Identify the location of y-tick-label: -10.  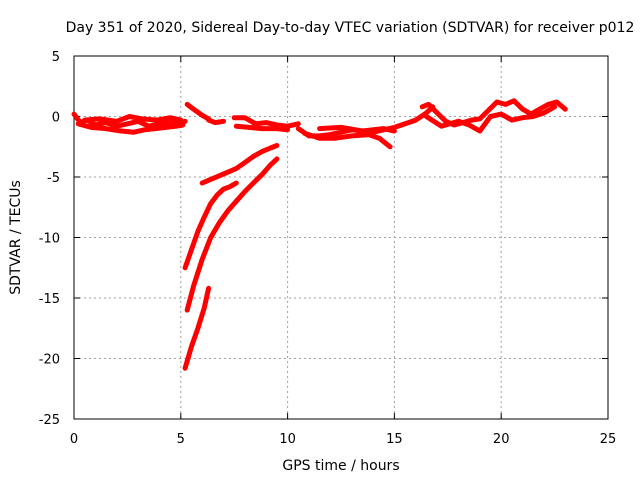
(49, 239).